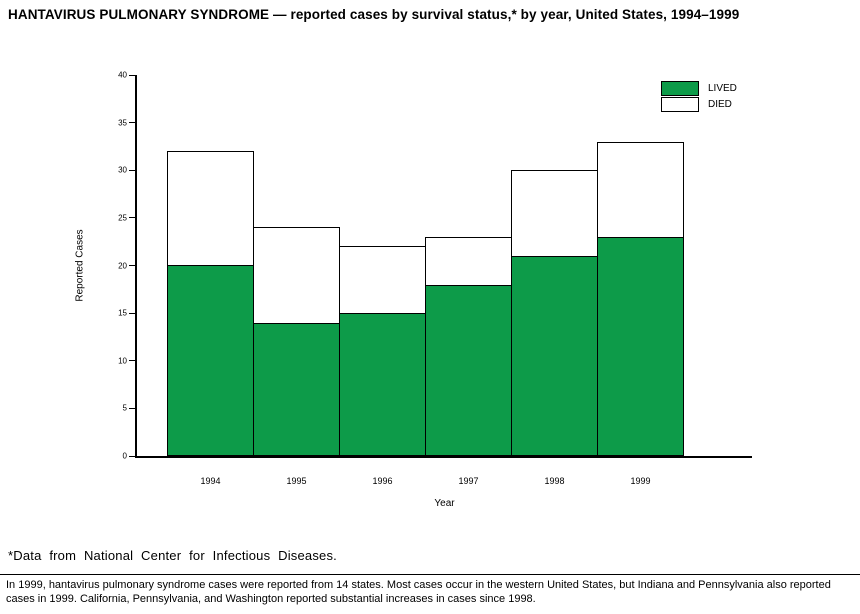 Image resolution: width=860 pixels, height=614 pixels. Describe the element at coordinates (554, 356) in the screenshot. I see `bar-lived-1998` at that location.